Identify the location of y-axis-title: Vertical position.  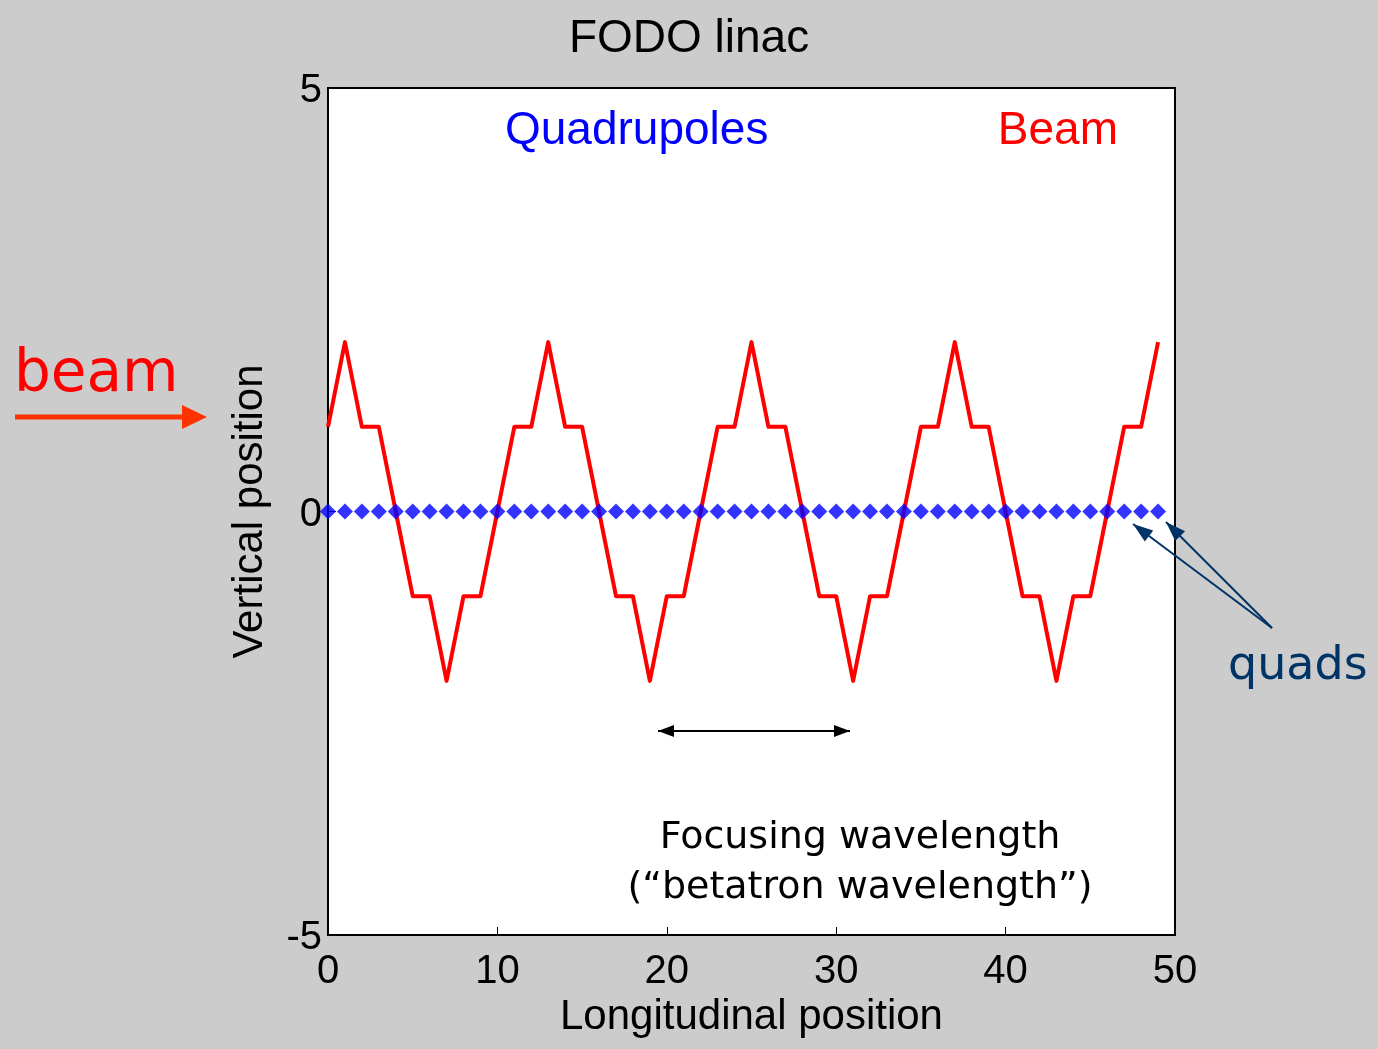
(247, 511).